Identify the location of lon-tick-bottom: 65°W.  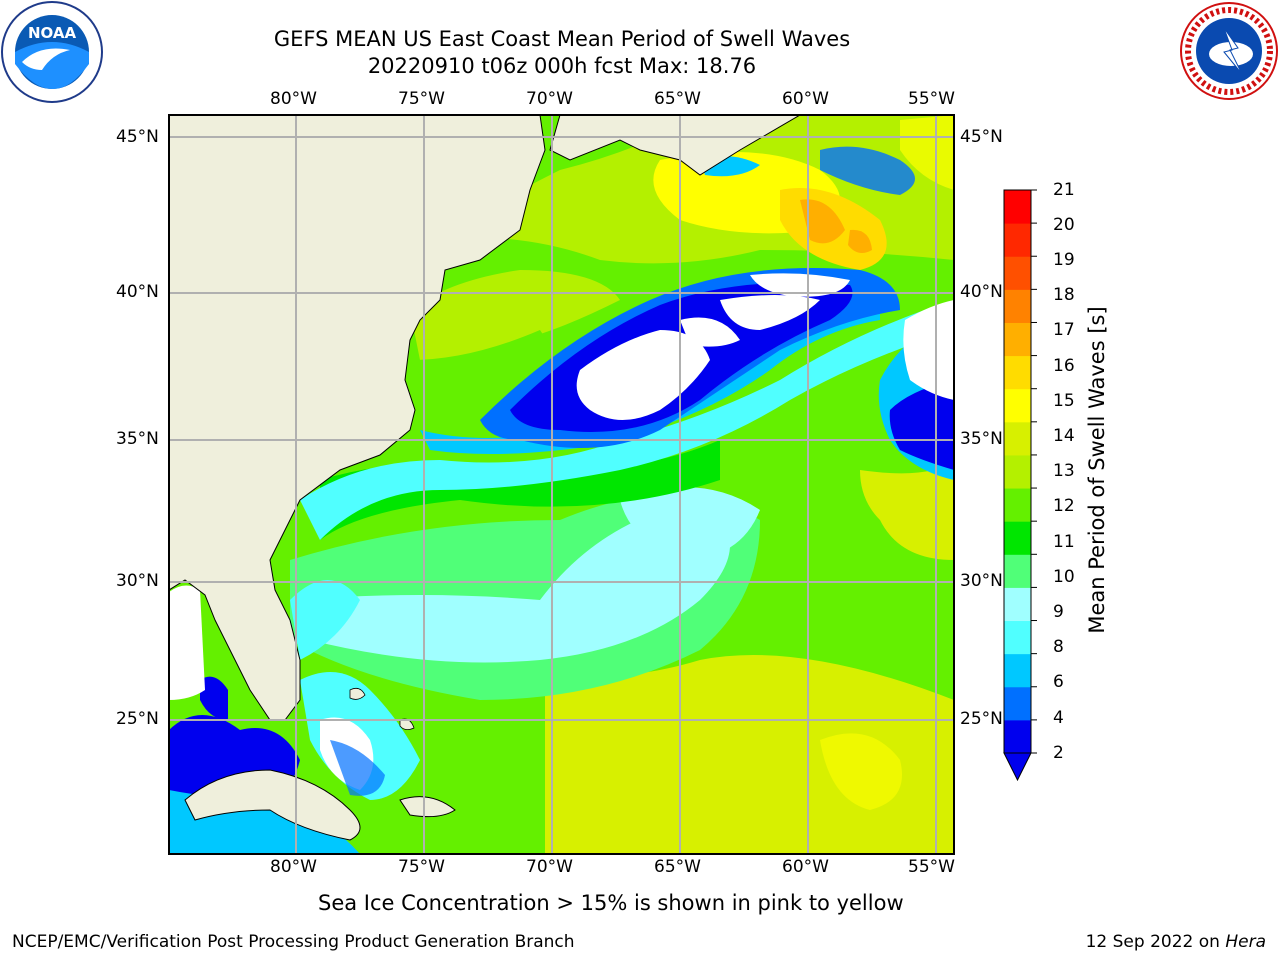
(677, 867).